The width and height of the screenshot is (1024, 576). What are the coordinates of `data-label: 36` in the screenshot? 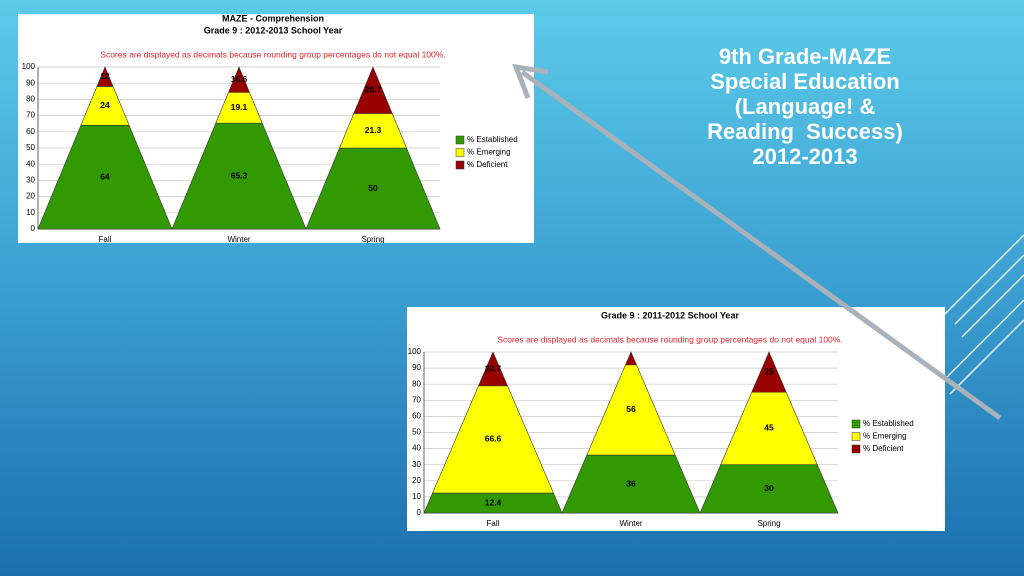 It's located at (631, 483).